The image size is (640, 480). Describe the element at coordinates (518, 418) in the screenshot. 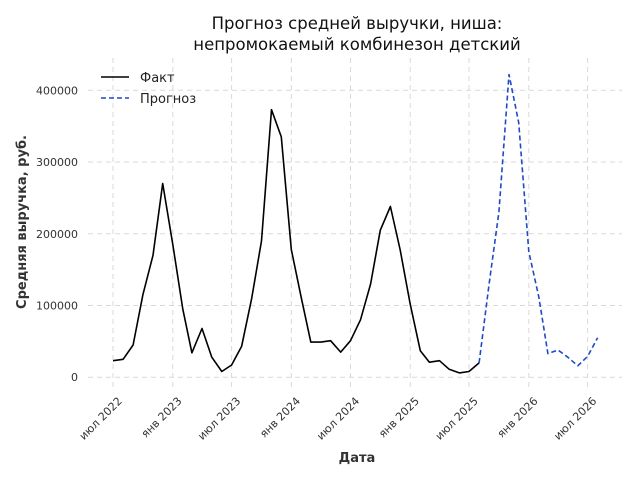

I see `x-tick-label: янв 2026` at that location.